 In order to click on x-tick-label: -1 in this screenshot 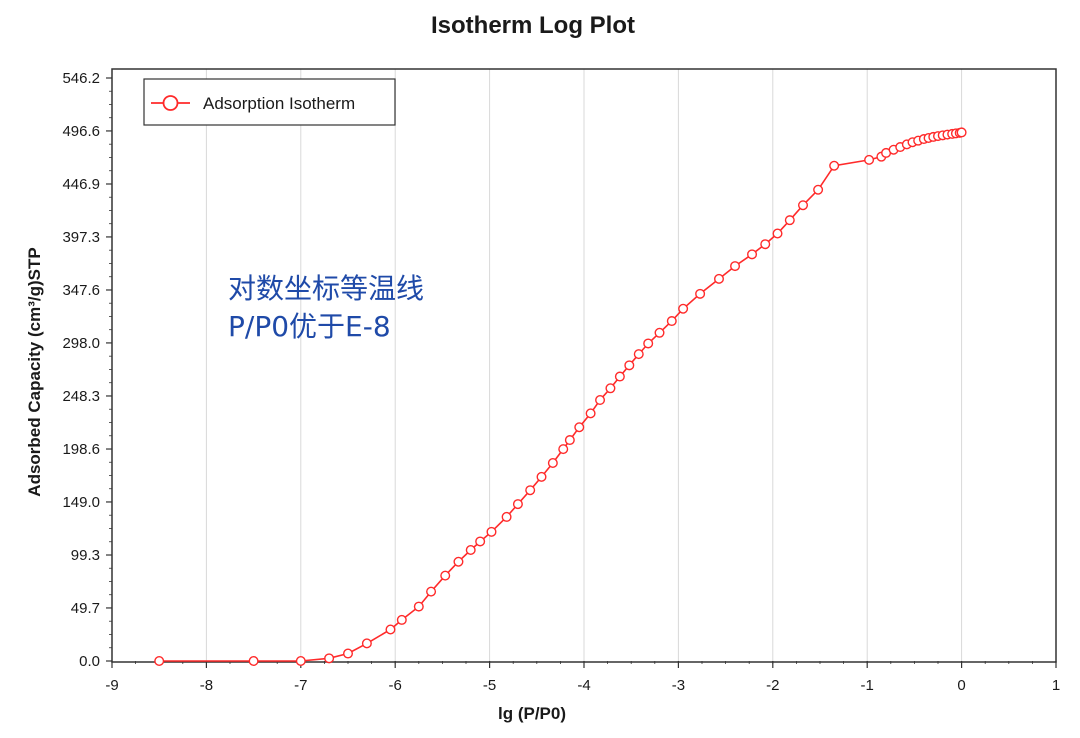, I will do `click(867, 685)`.